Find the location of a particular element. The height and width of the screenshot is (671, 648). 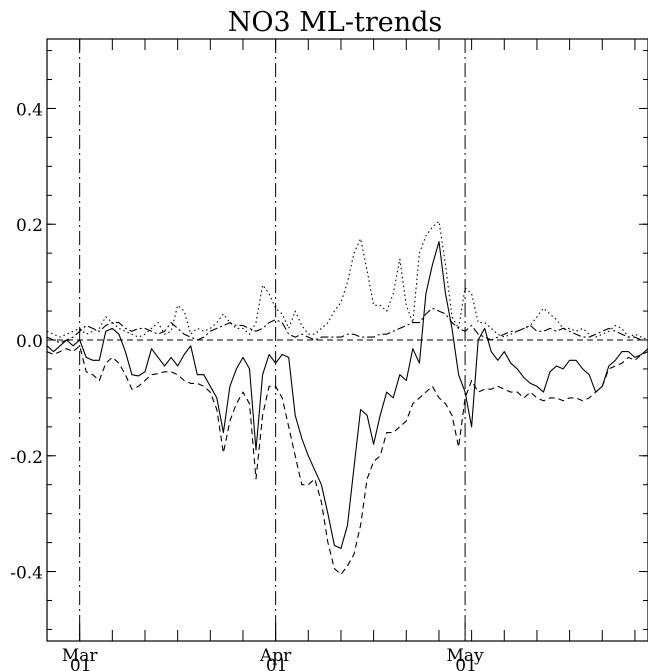

chart-title: NO3 ML-trends is located at coordinates (335, 22).